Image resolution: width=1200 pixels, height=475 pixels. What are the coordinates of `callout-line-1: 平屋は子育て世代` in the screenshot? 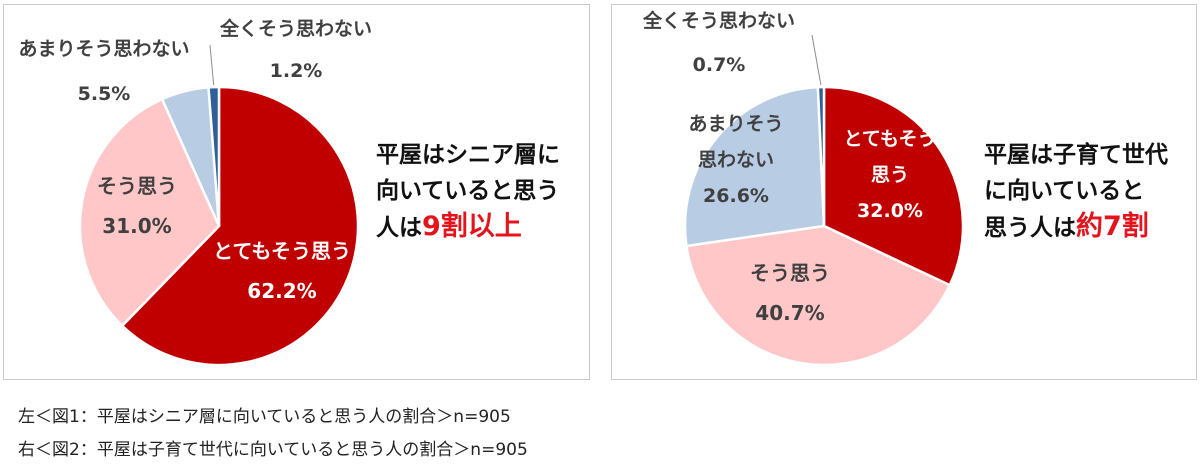 It's located at (1076, 155).